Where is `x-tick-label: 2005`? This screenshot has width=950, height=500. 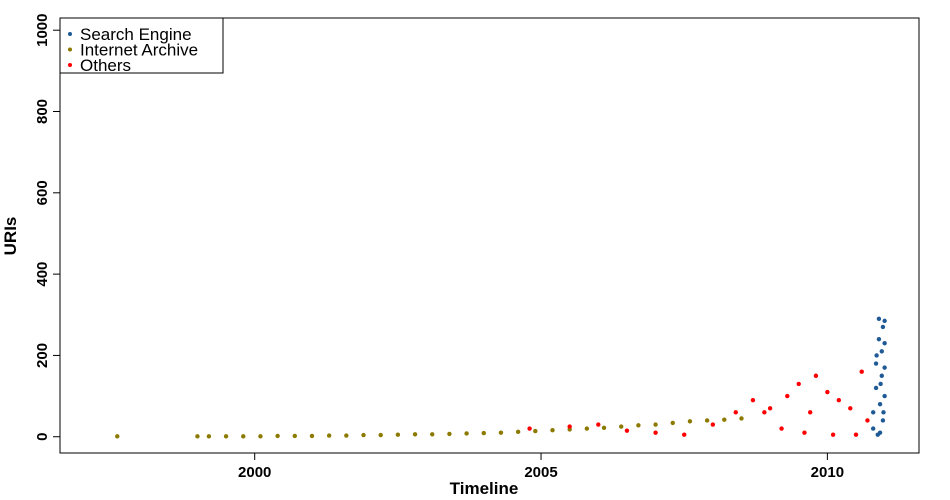
x-tick-label: 2005 is located at coordinates (540, 472).